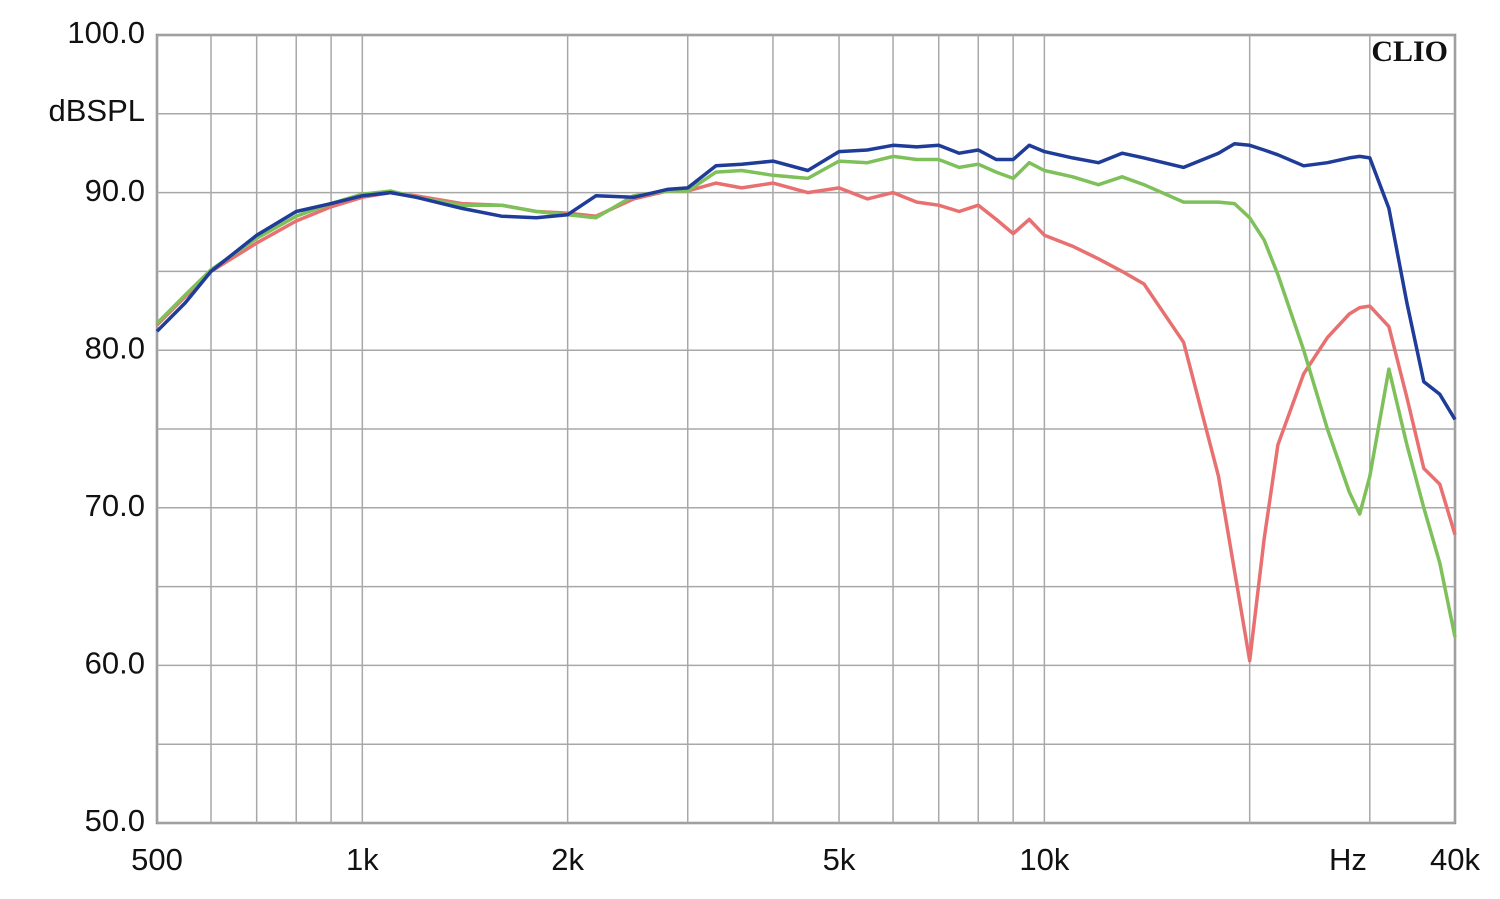 This screenshot has width=1500, height=899. Describe the element at coordinates (115, 347) in the screenshot. I see `y-tick-label: 80.0` at that location.